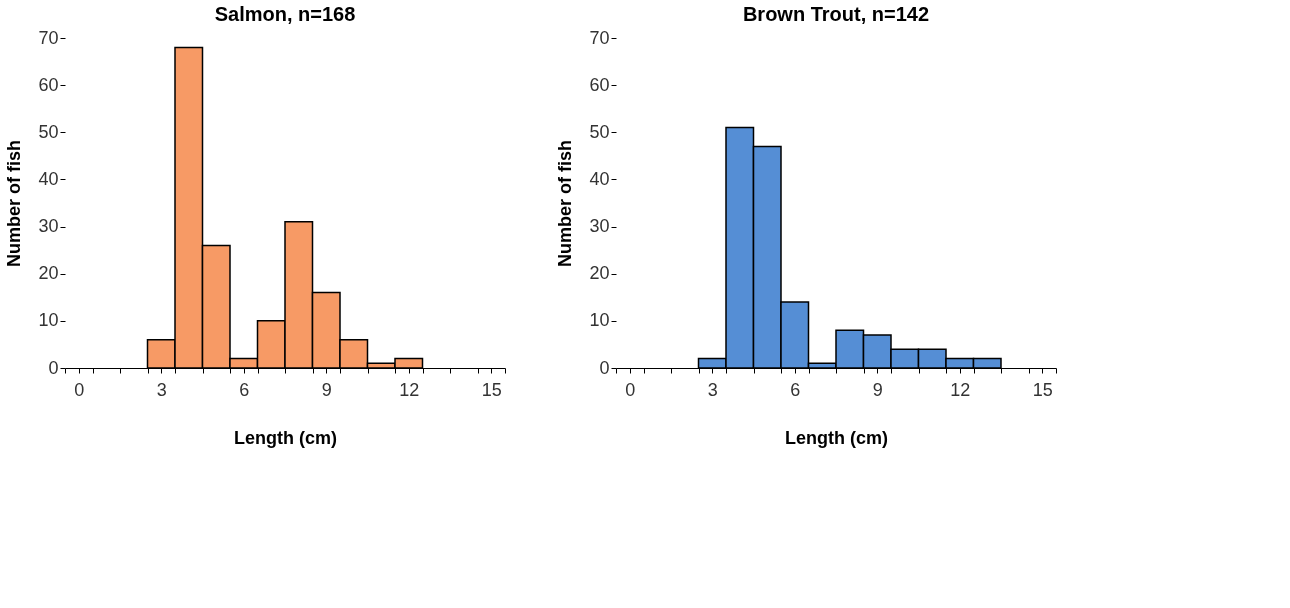 The height and width of the screenshot is (608, 1290). I want to click on chart-title: Salmon, n=168, so click(285, 14).